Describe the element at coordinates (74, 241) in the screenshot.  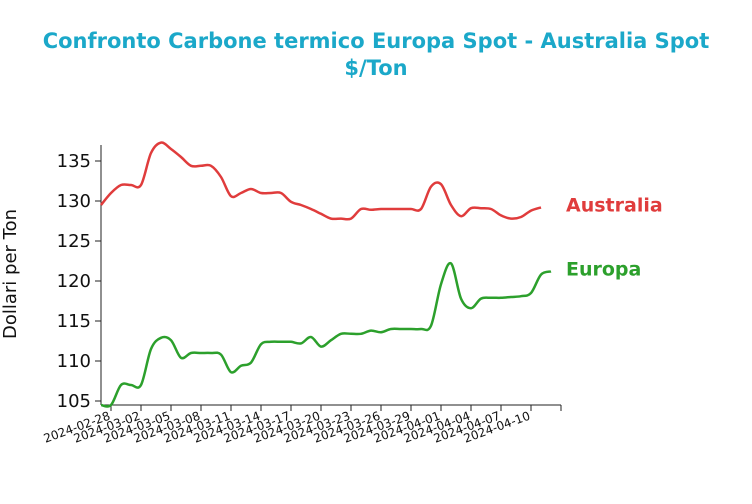
I see `y-tick-label: 125` at that location.